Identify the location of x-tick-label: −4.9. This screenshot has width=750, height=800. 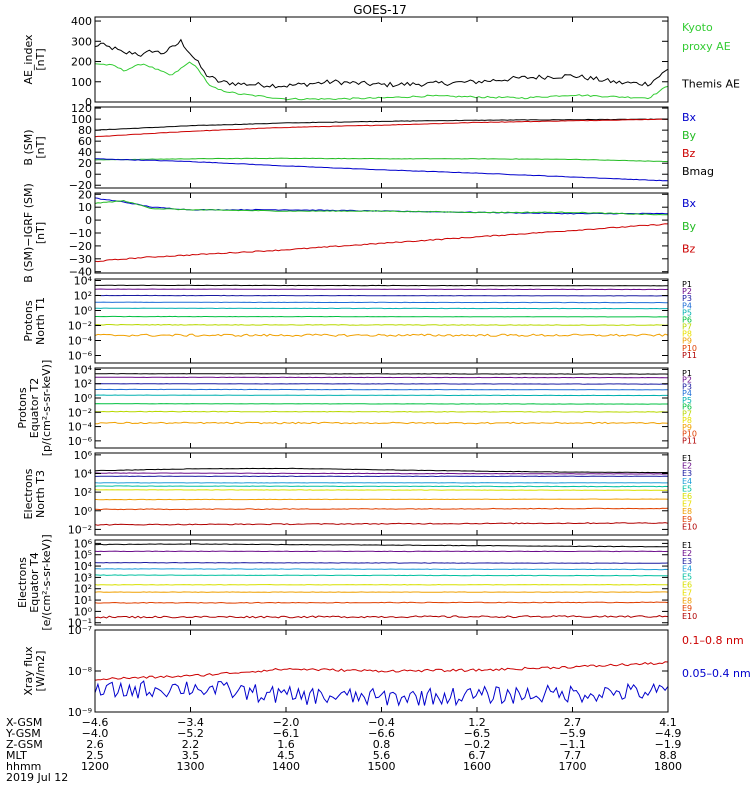
(668, 733).